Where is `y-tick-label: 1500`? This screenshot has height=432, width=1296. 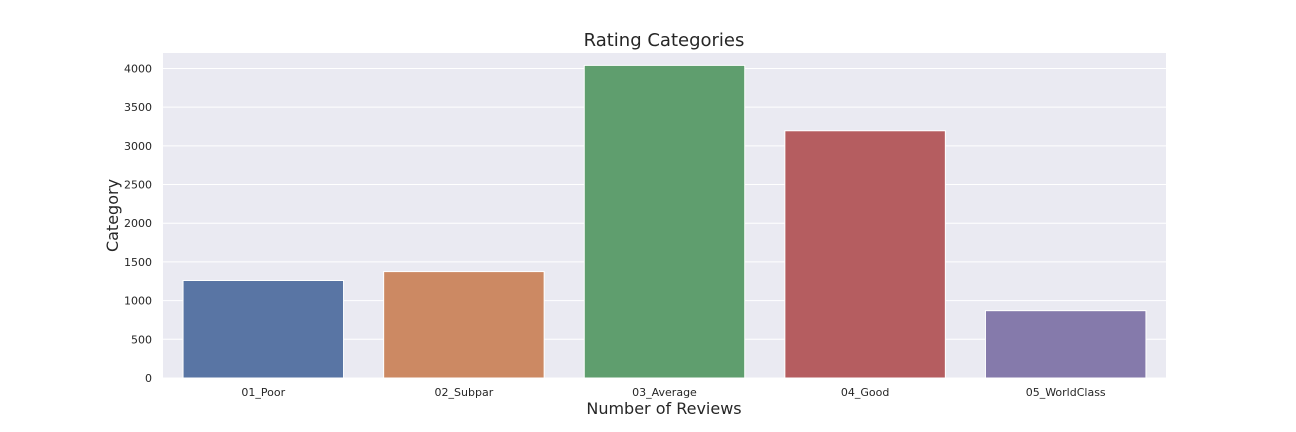
y-tick-label: 1500 is located at coordinates (138, 262).